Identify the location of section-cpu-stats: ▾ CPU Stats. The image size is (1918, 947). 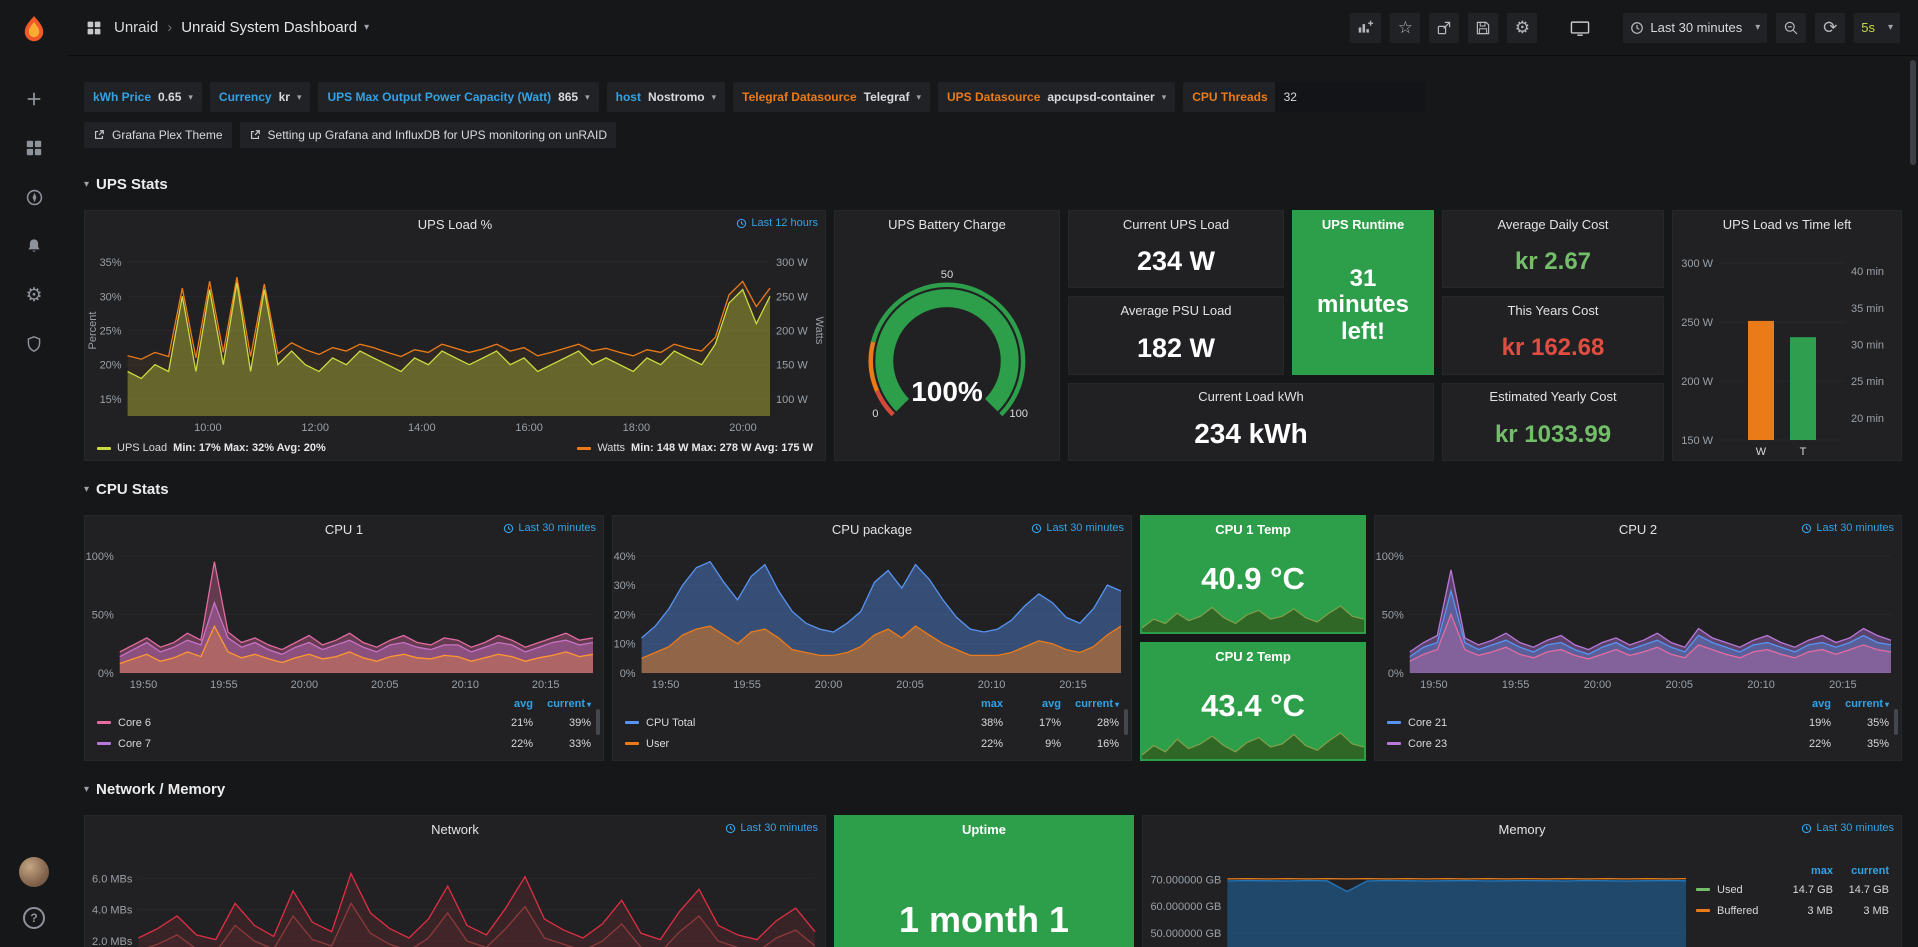
(993, 489).